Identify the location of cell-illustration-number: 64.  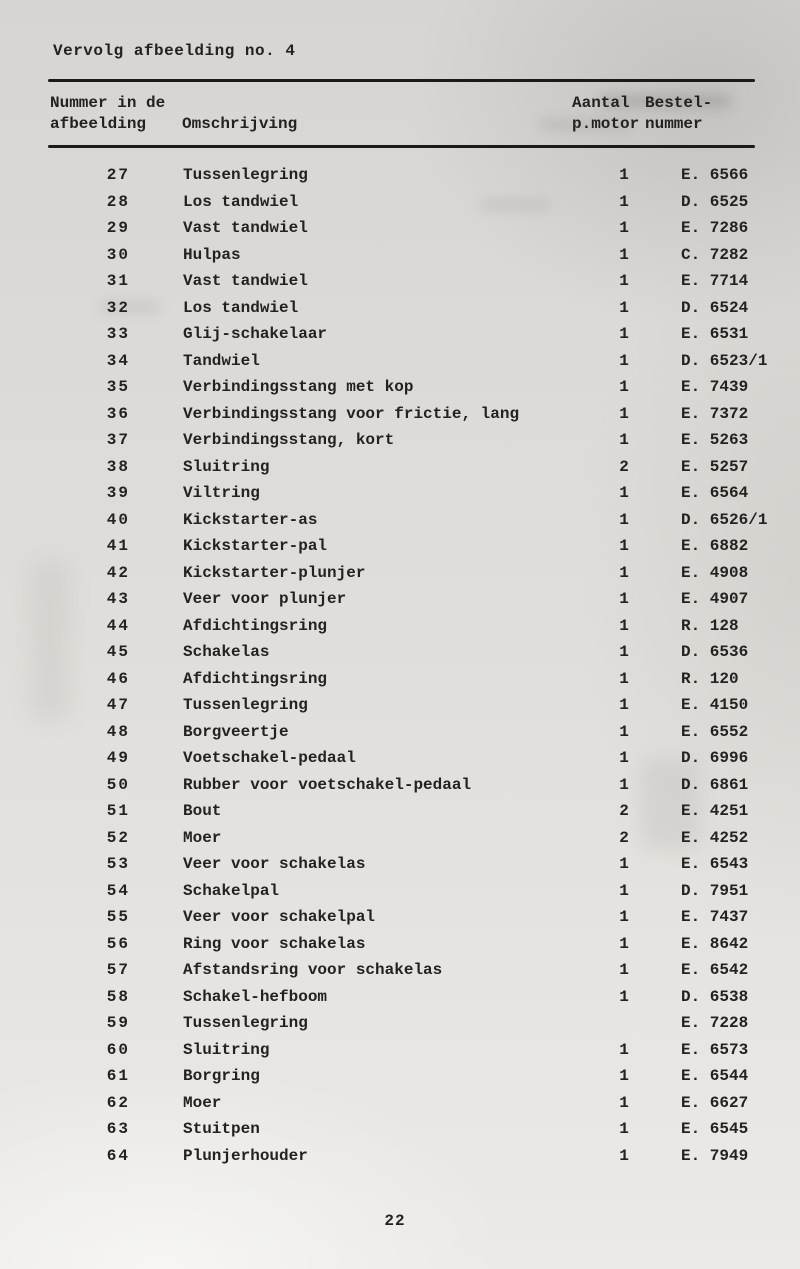
(118, 1155).